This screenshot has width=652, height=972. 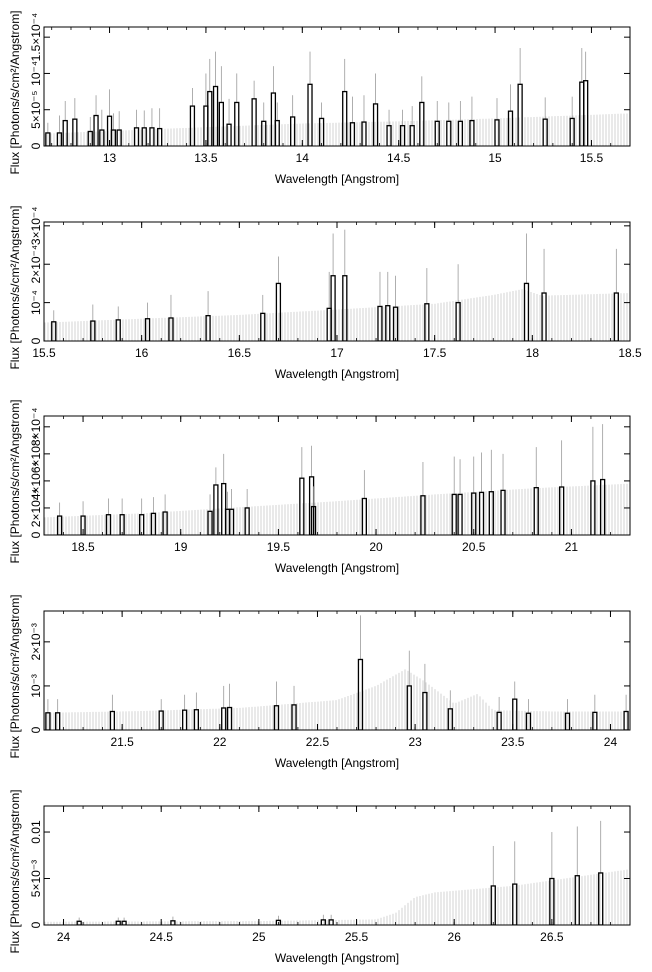 What do you see at coordinates (36, 264) in the screenshot?
I see `y-tick-label: 2×10⁻⁴` at bounding box center [36, 264].